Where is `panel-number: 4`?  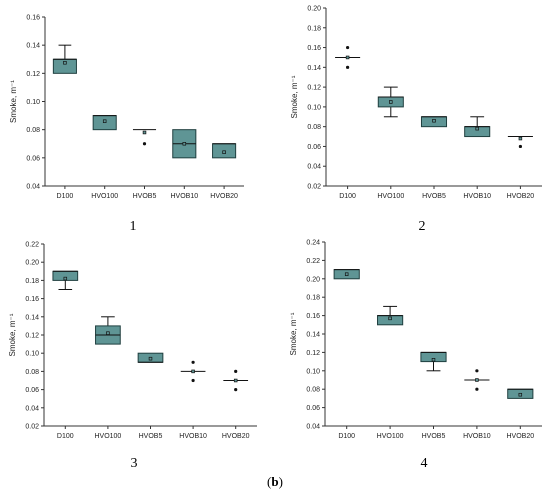
panel-number: 4 is located at coordinates (424, 463).